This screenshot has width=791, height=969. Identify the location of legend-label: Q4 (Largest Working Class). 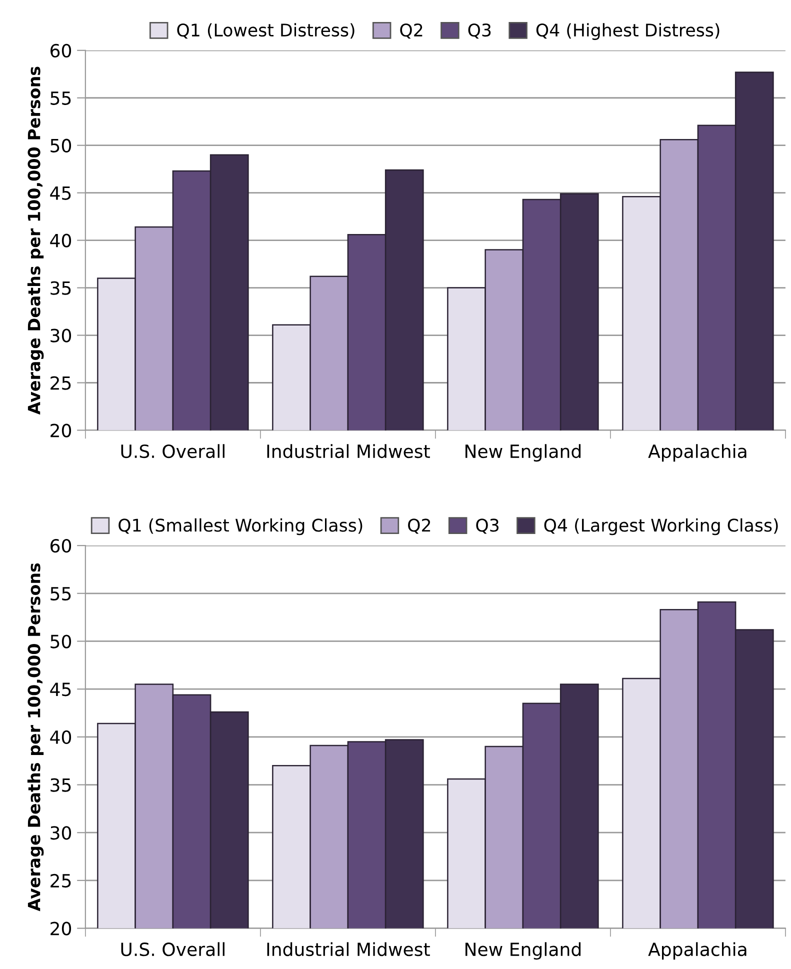
(661, 527).